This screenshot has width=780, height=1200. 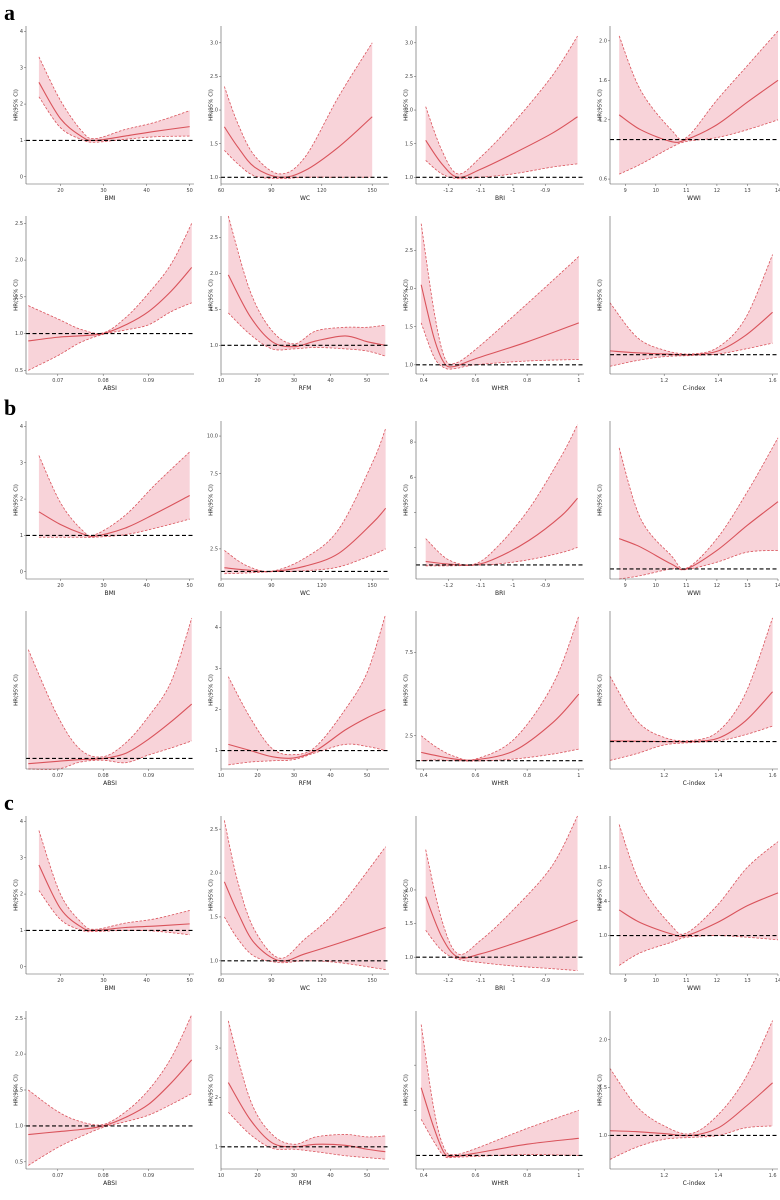 I want to click on chart-c-rfm: 10 20 30 40 50 1 2 3 RFM HR(95% CI), so click(x=299, y=1099).